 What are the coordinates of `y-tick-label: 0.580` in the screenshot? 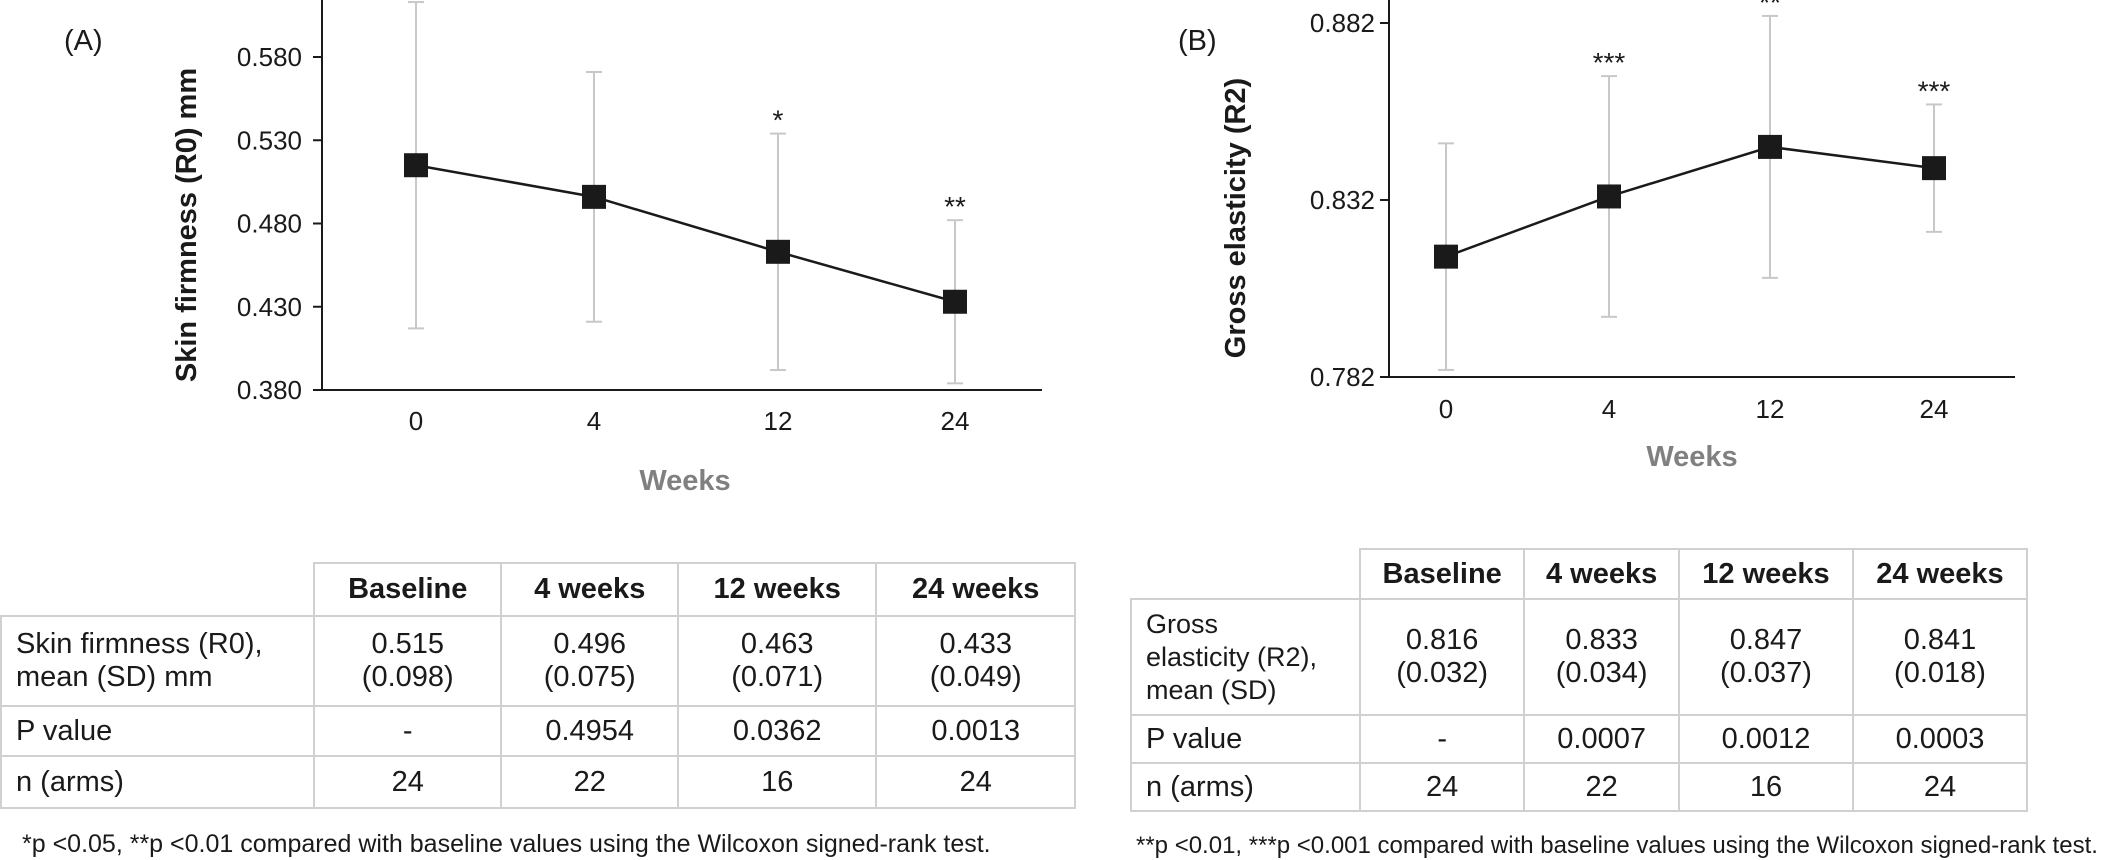 It's located at (269, 57).